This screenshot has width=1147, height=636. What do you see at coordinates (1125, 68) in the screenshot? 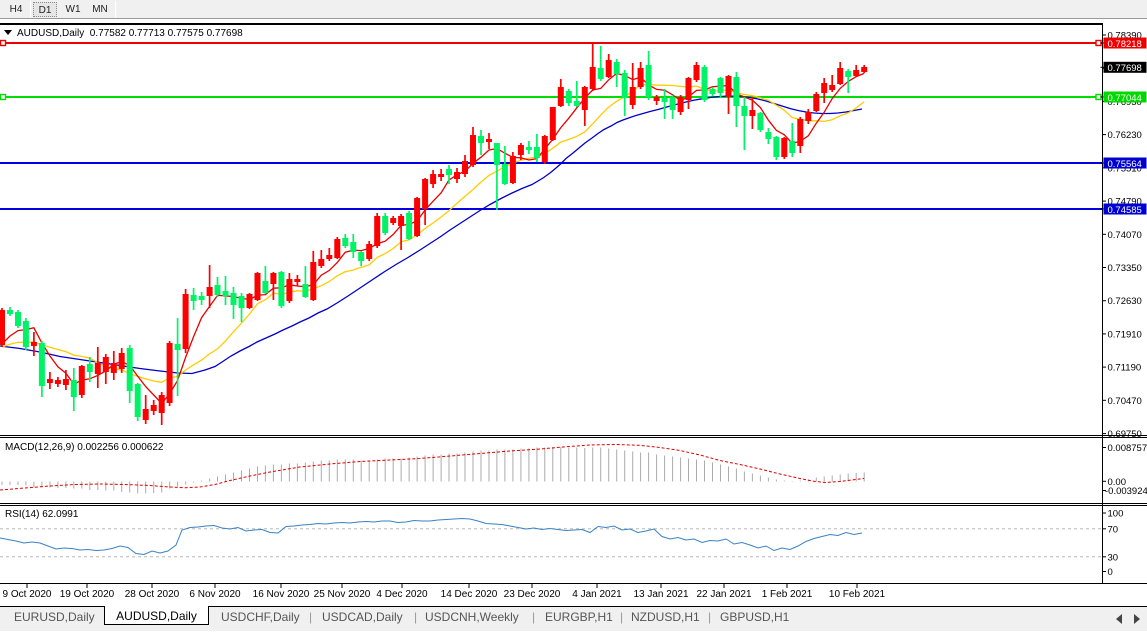
I see `svg-text: 0.77698` at bounding box center [1125, 68].